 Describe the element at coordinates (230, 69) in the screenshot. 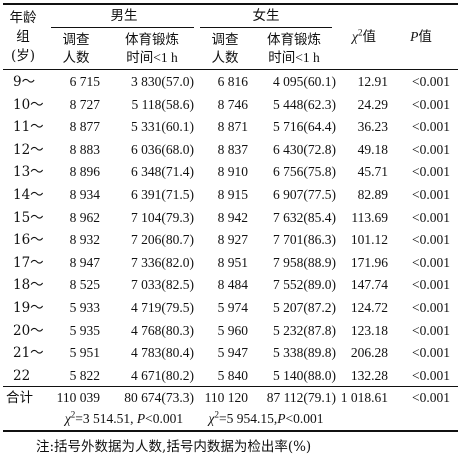

I see `header-bottom-rule` at that location.